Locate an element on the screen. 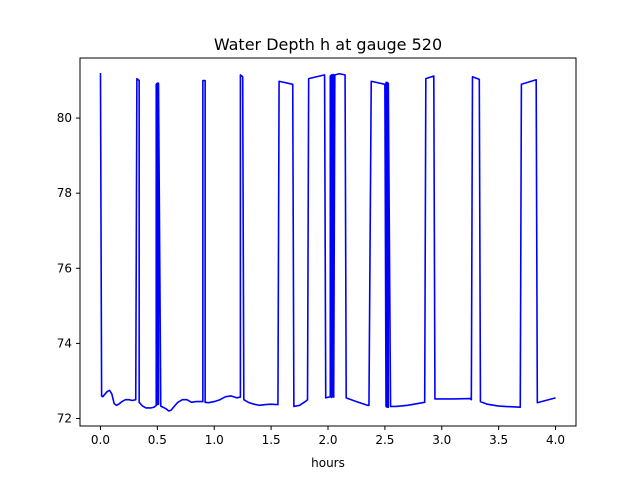 The height and width of the screenshot is (480, 640). x-tick-label: 0.0 is located at coordinates (100, 440).